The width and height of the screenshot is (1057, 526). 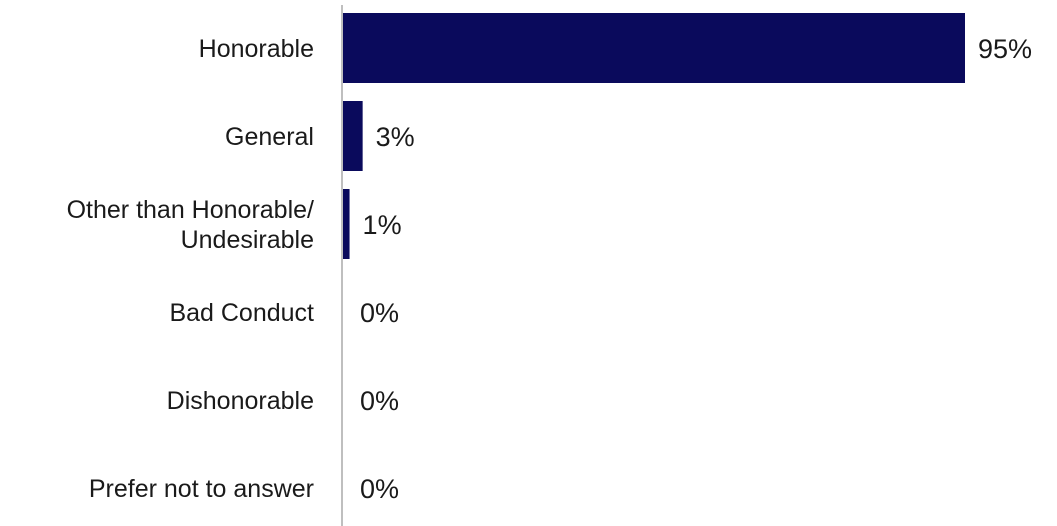 I want to click on category-label: Dishonorable, so click(x=240, y=401).